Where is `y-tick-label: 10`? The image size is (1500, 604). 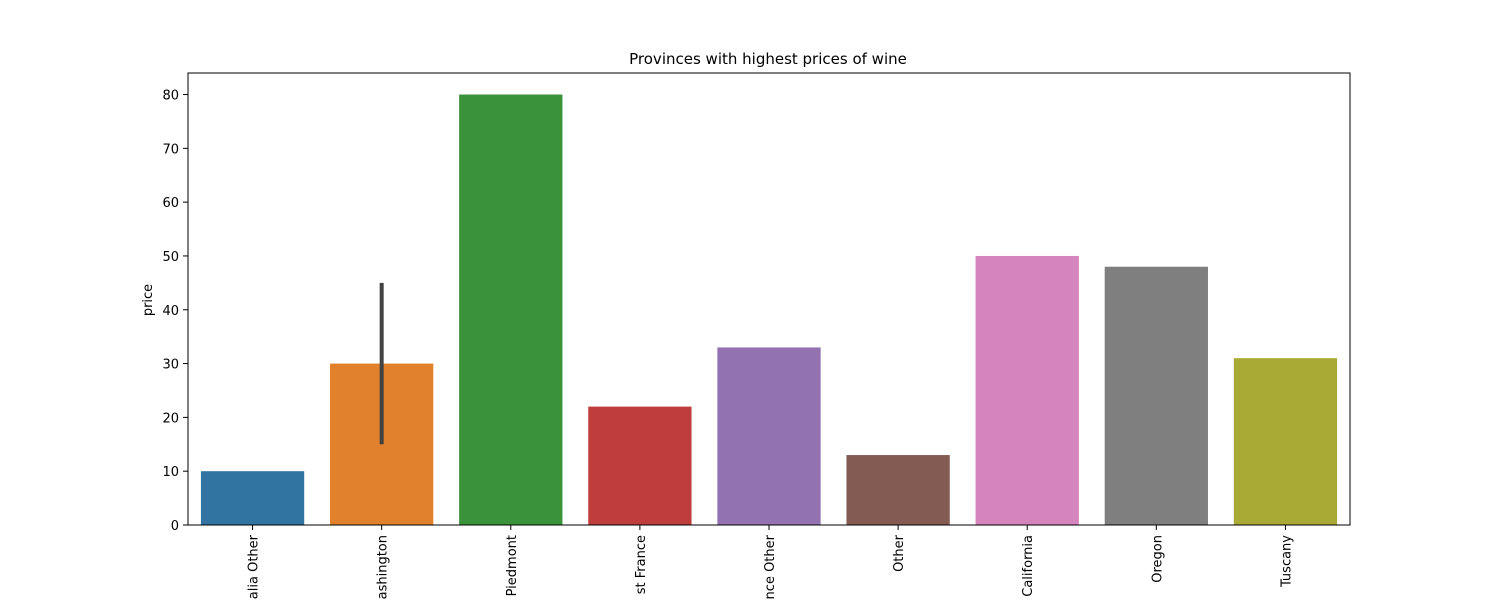
y-tick-label: 10 is located at coordinates (170, 472).